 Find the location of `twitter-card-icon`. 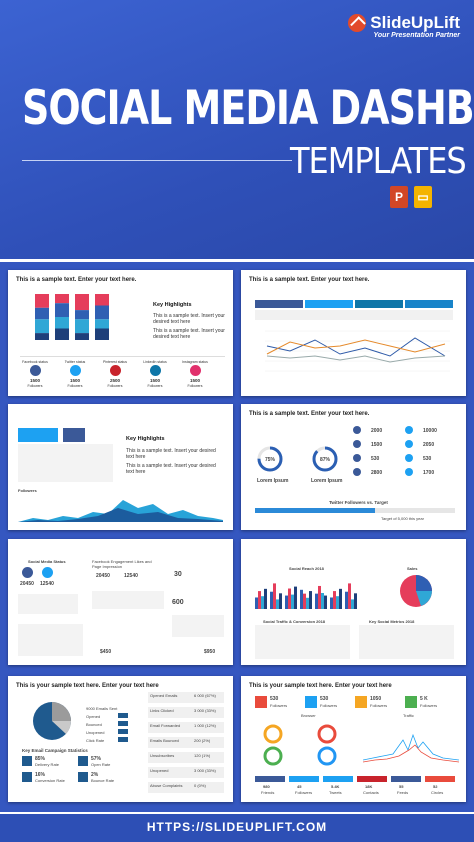

twitter-card-icon is located at coordinates (38, 435).